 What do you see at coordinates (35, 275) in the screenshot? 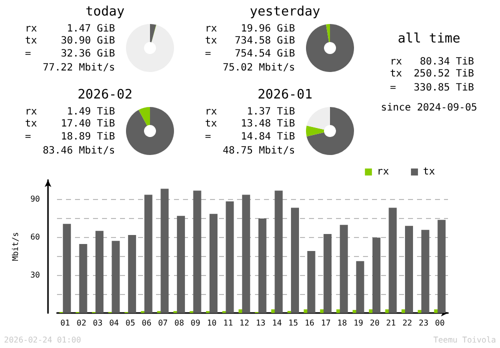
I see `y-tick-label: 30` at bounding box center [35, 275].